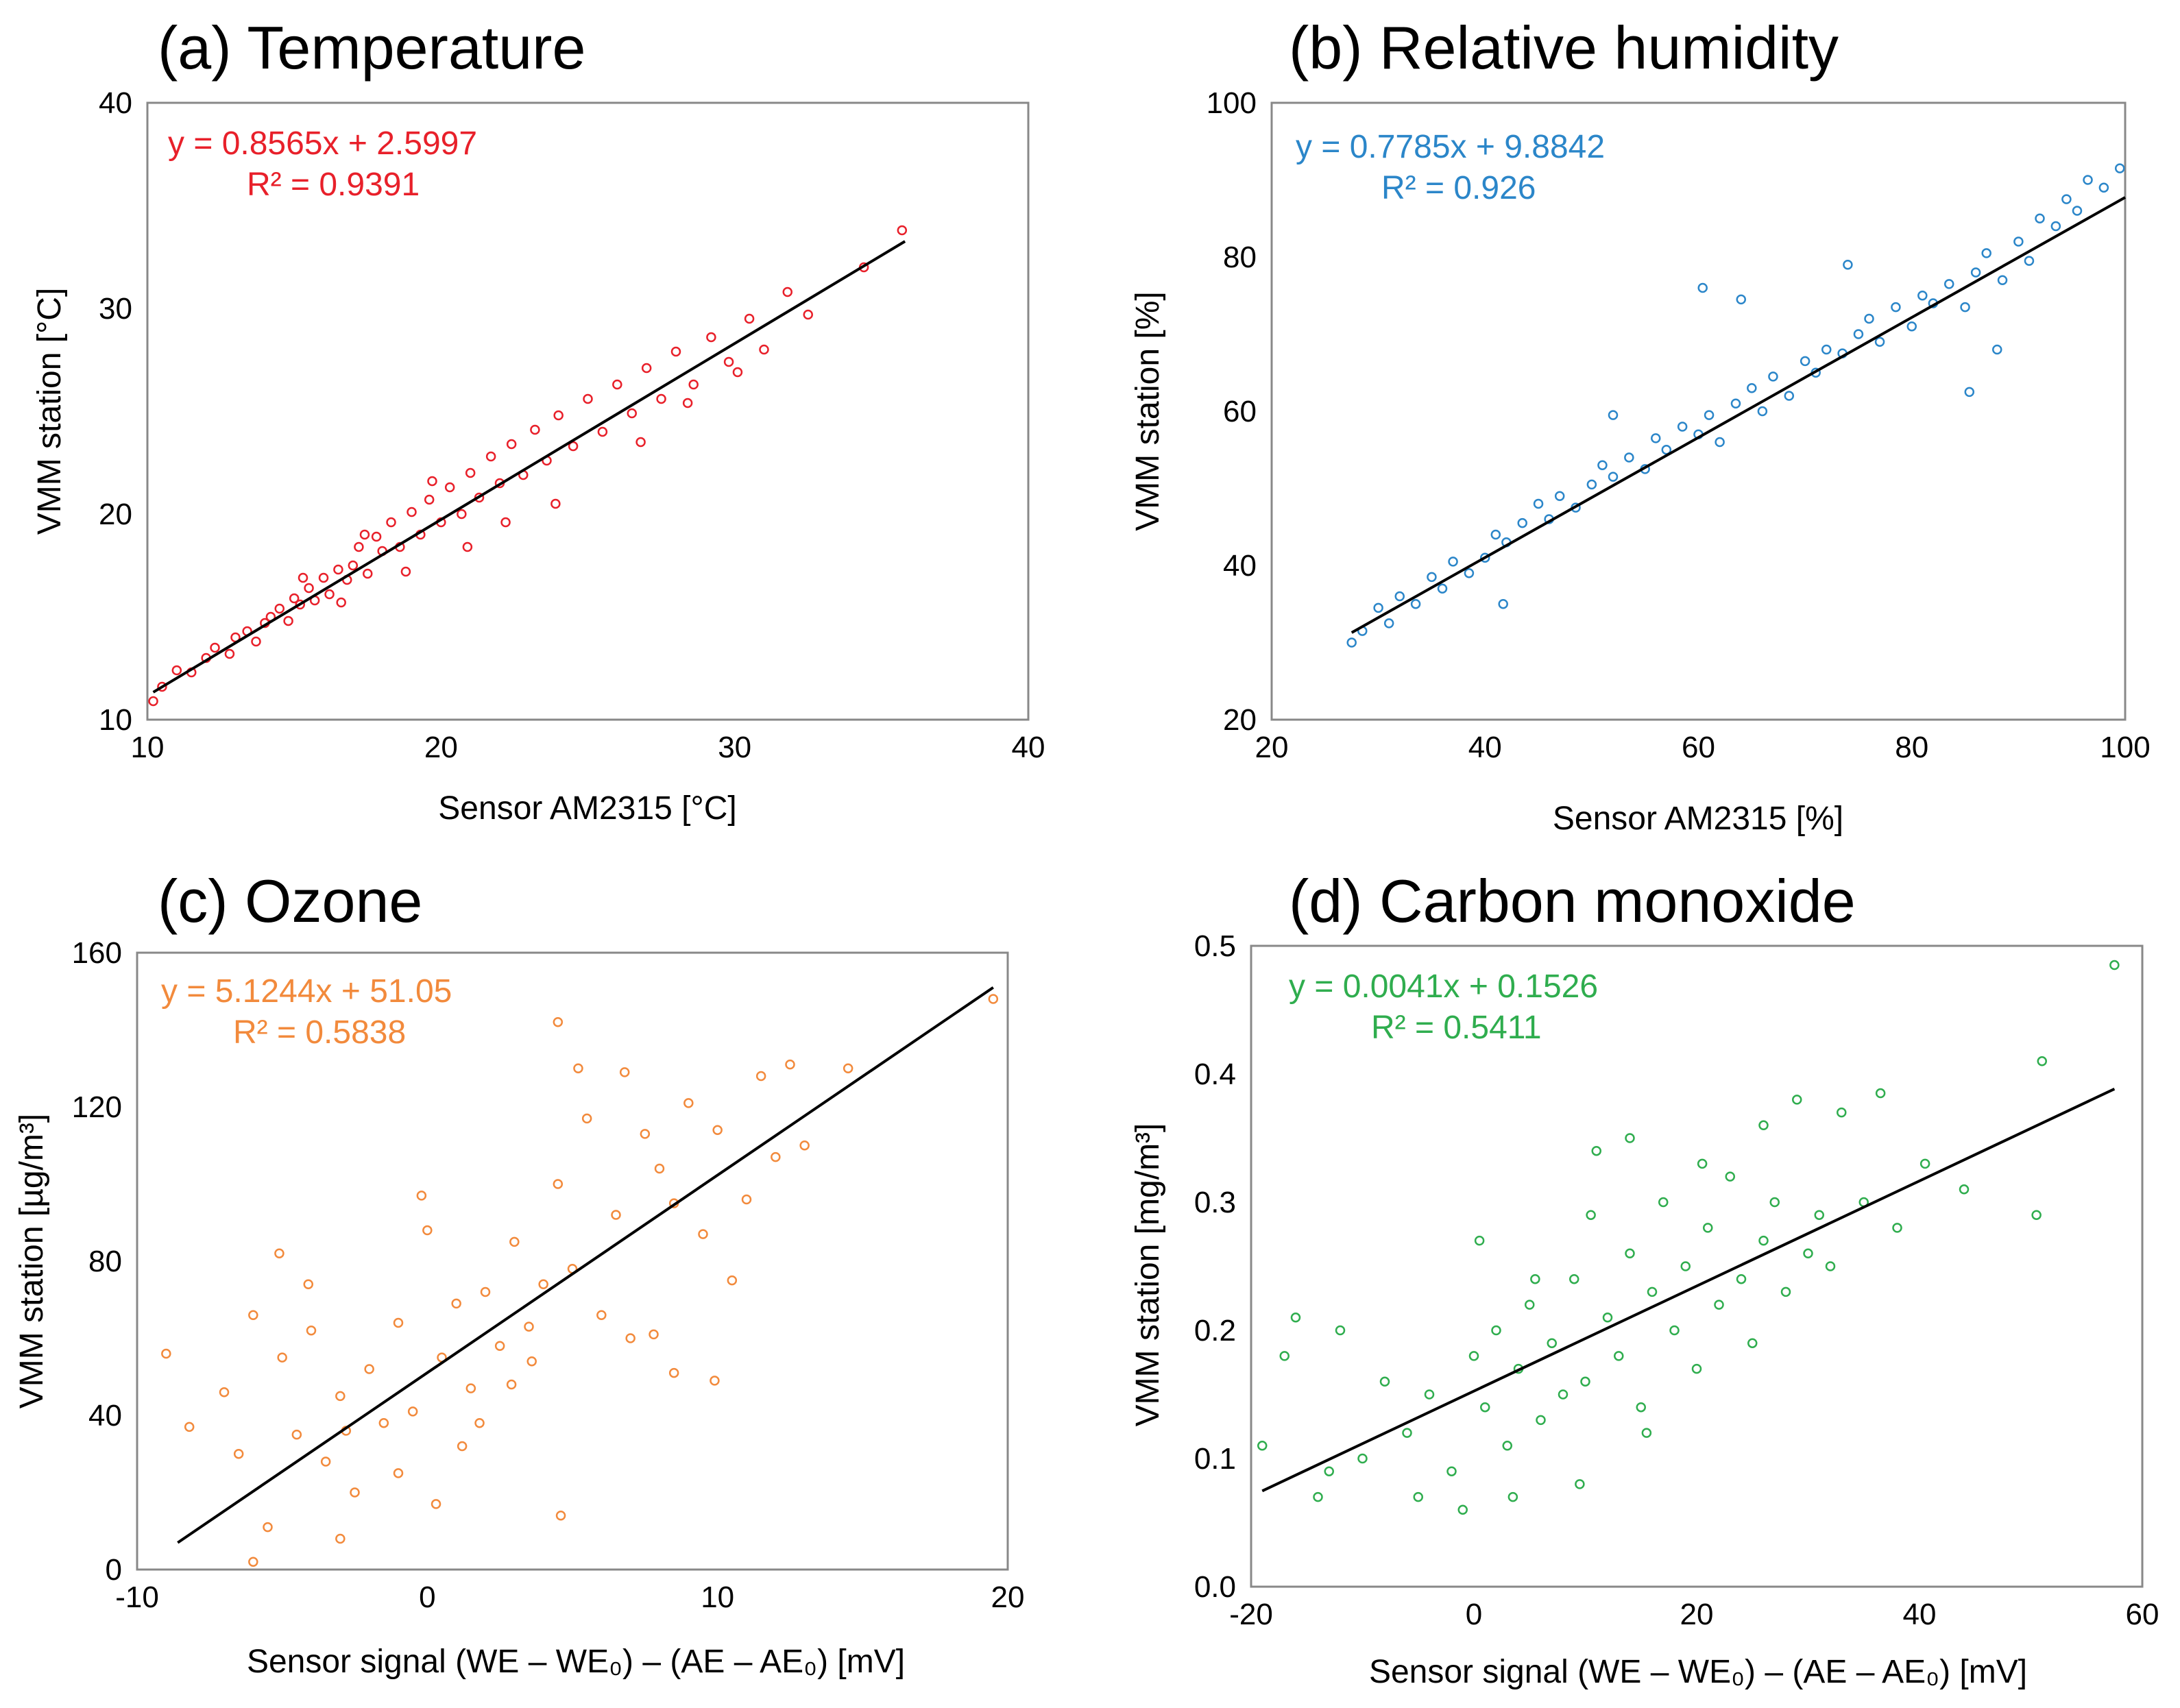 The image size is (2180, 1708). Describe the element at coordinates (1148, 411) in the screenshot. I see `y-axis-label: VMM station [%]` at that location.